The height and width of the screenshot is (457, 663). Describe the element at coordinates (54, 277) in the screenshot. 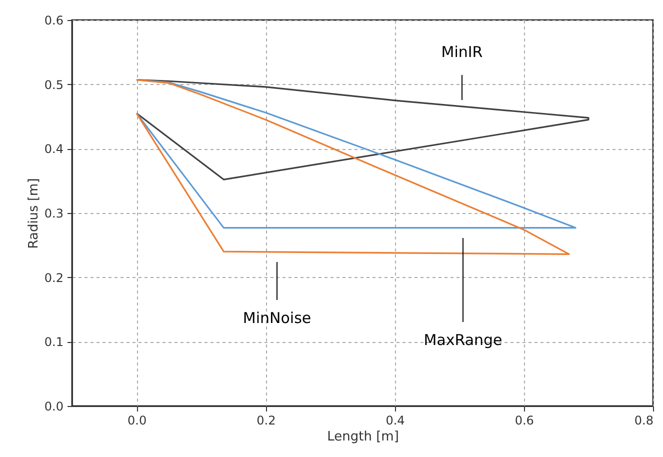

I see `y-tick-label: 0.2` at that location.